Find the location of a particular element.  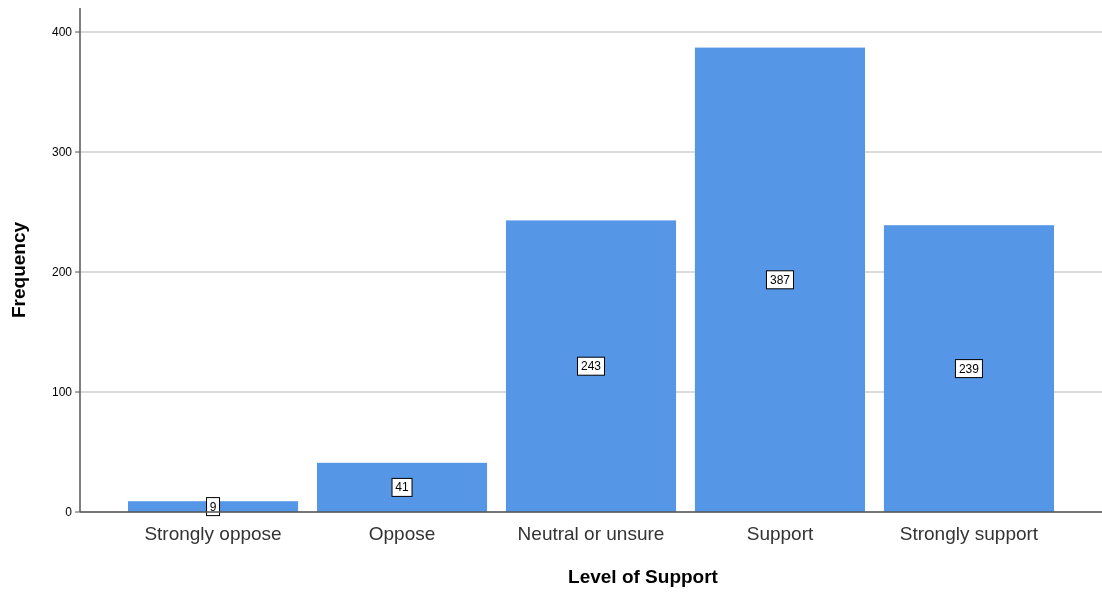

y-axis-title: Frequency is located at coordinates (18, 270).